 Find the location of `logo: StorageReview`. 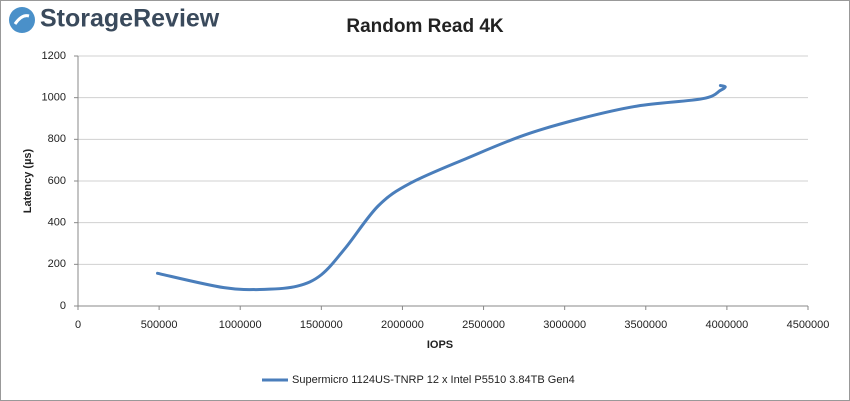

logo: StorageReview is located at coordinates (130, 19).